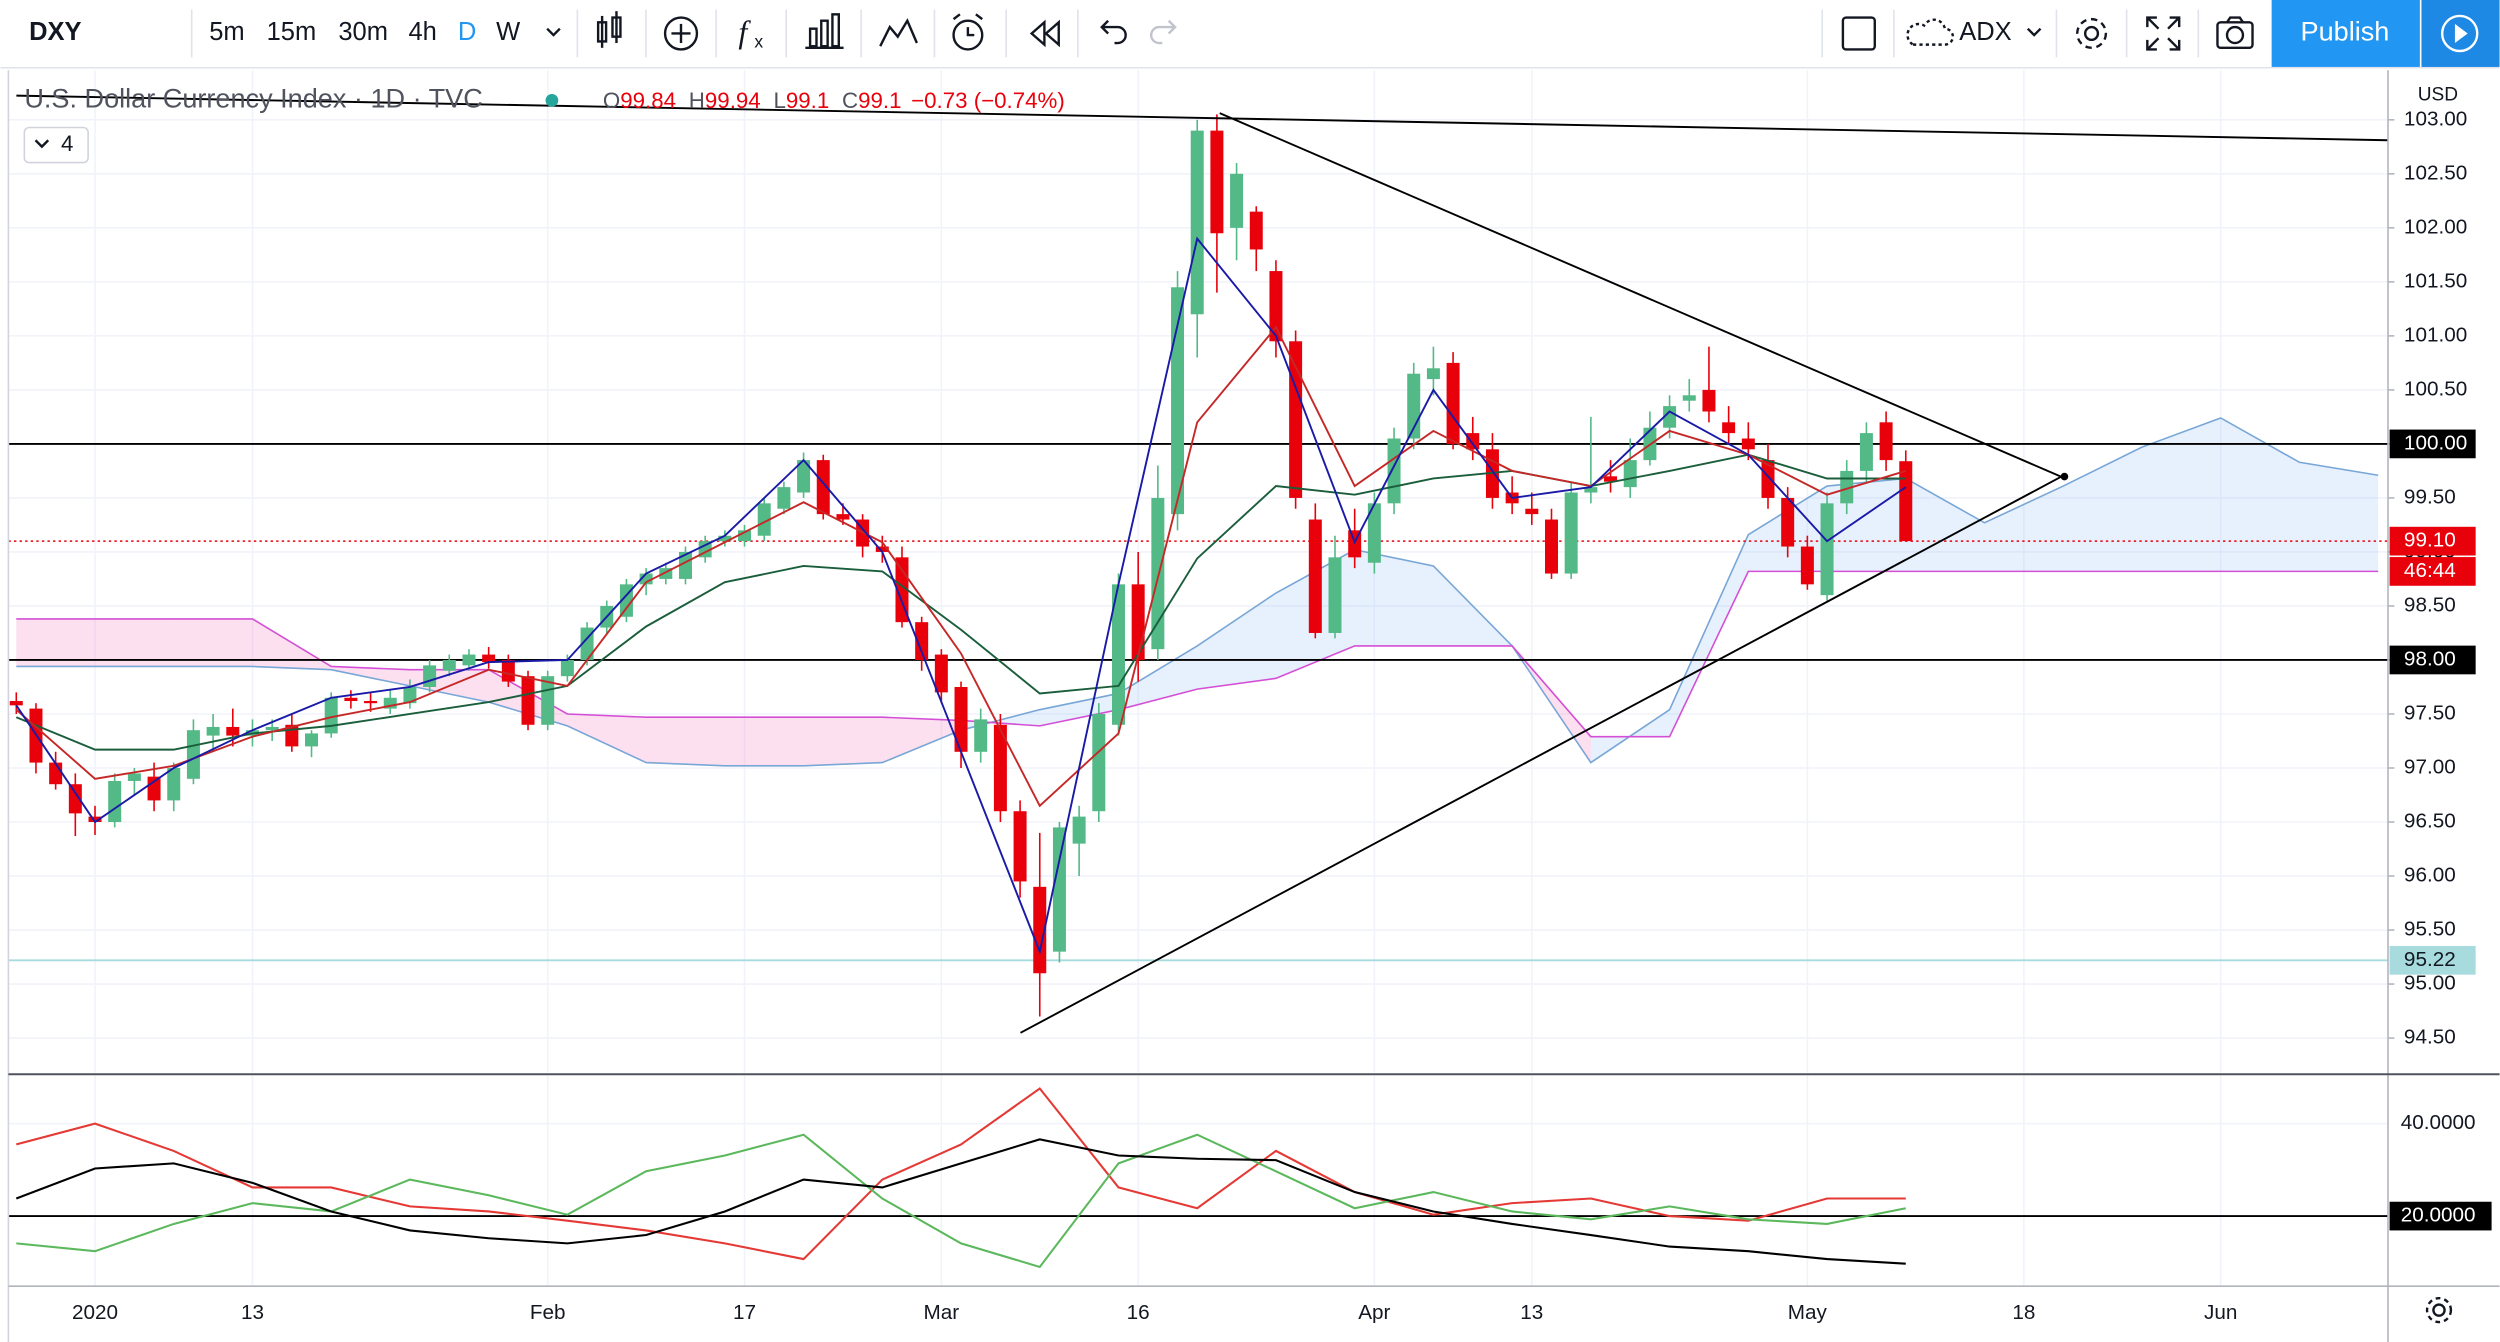  What do you see at coordinates (2163, 33) in the screenshot?
I see `fullscreen-icon` at bounding box center [2163, 33].